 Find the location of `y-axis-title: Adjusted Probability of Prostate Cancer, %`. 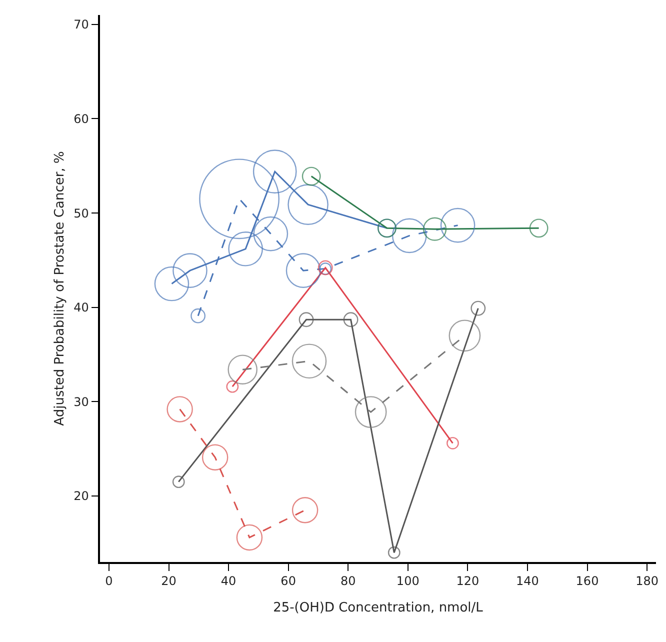

y-axis-title: Adjusted Probability of Prostate Cancer, % is located at coordinates (60, 288).